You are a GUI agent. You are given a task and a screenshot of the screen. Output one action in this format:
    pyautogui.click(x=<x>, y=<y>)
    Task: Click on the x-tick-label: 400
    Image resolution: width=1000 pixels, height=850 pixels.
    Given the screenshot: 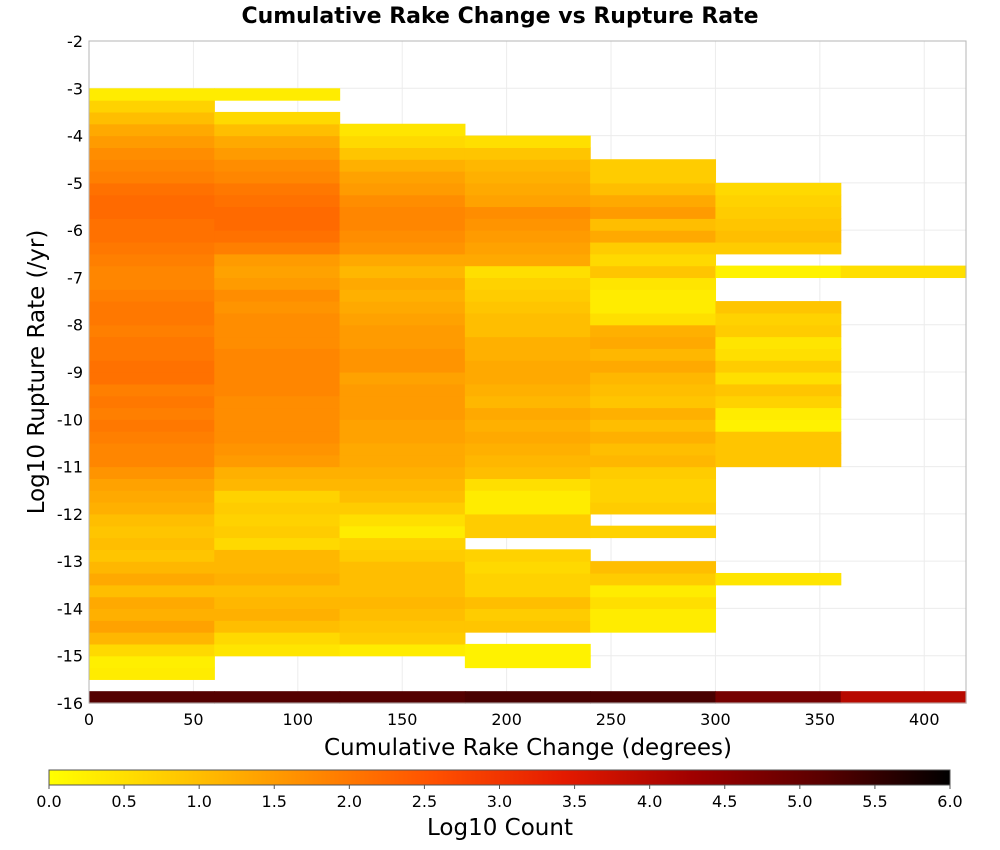 What is the action you would take?
    pyautogui.click(x=924, y=719)
    